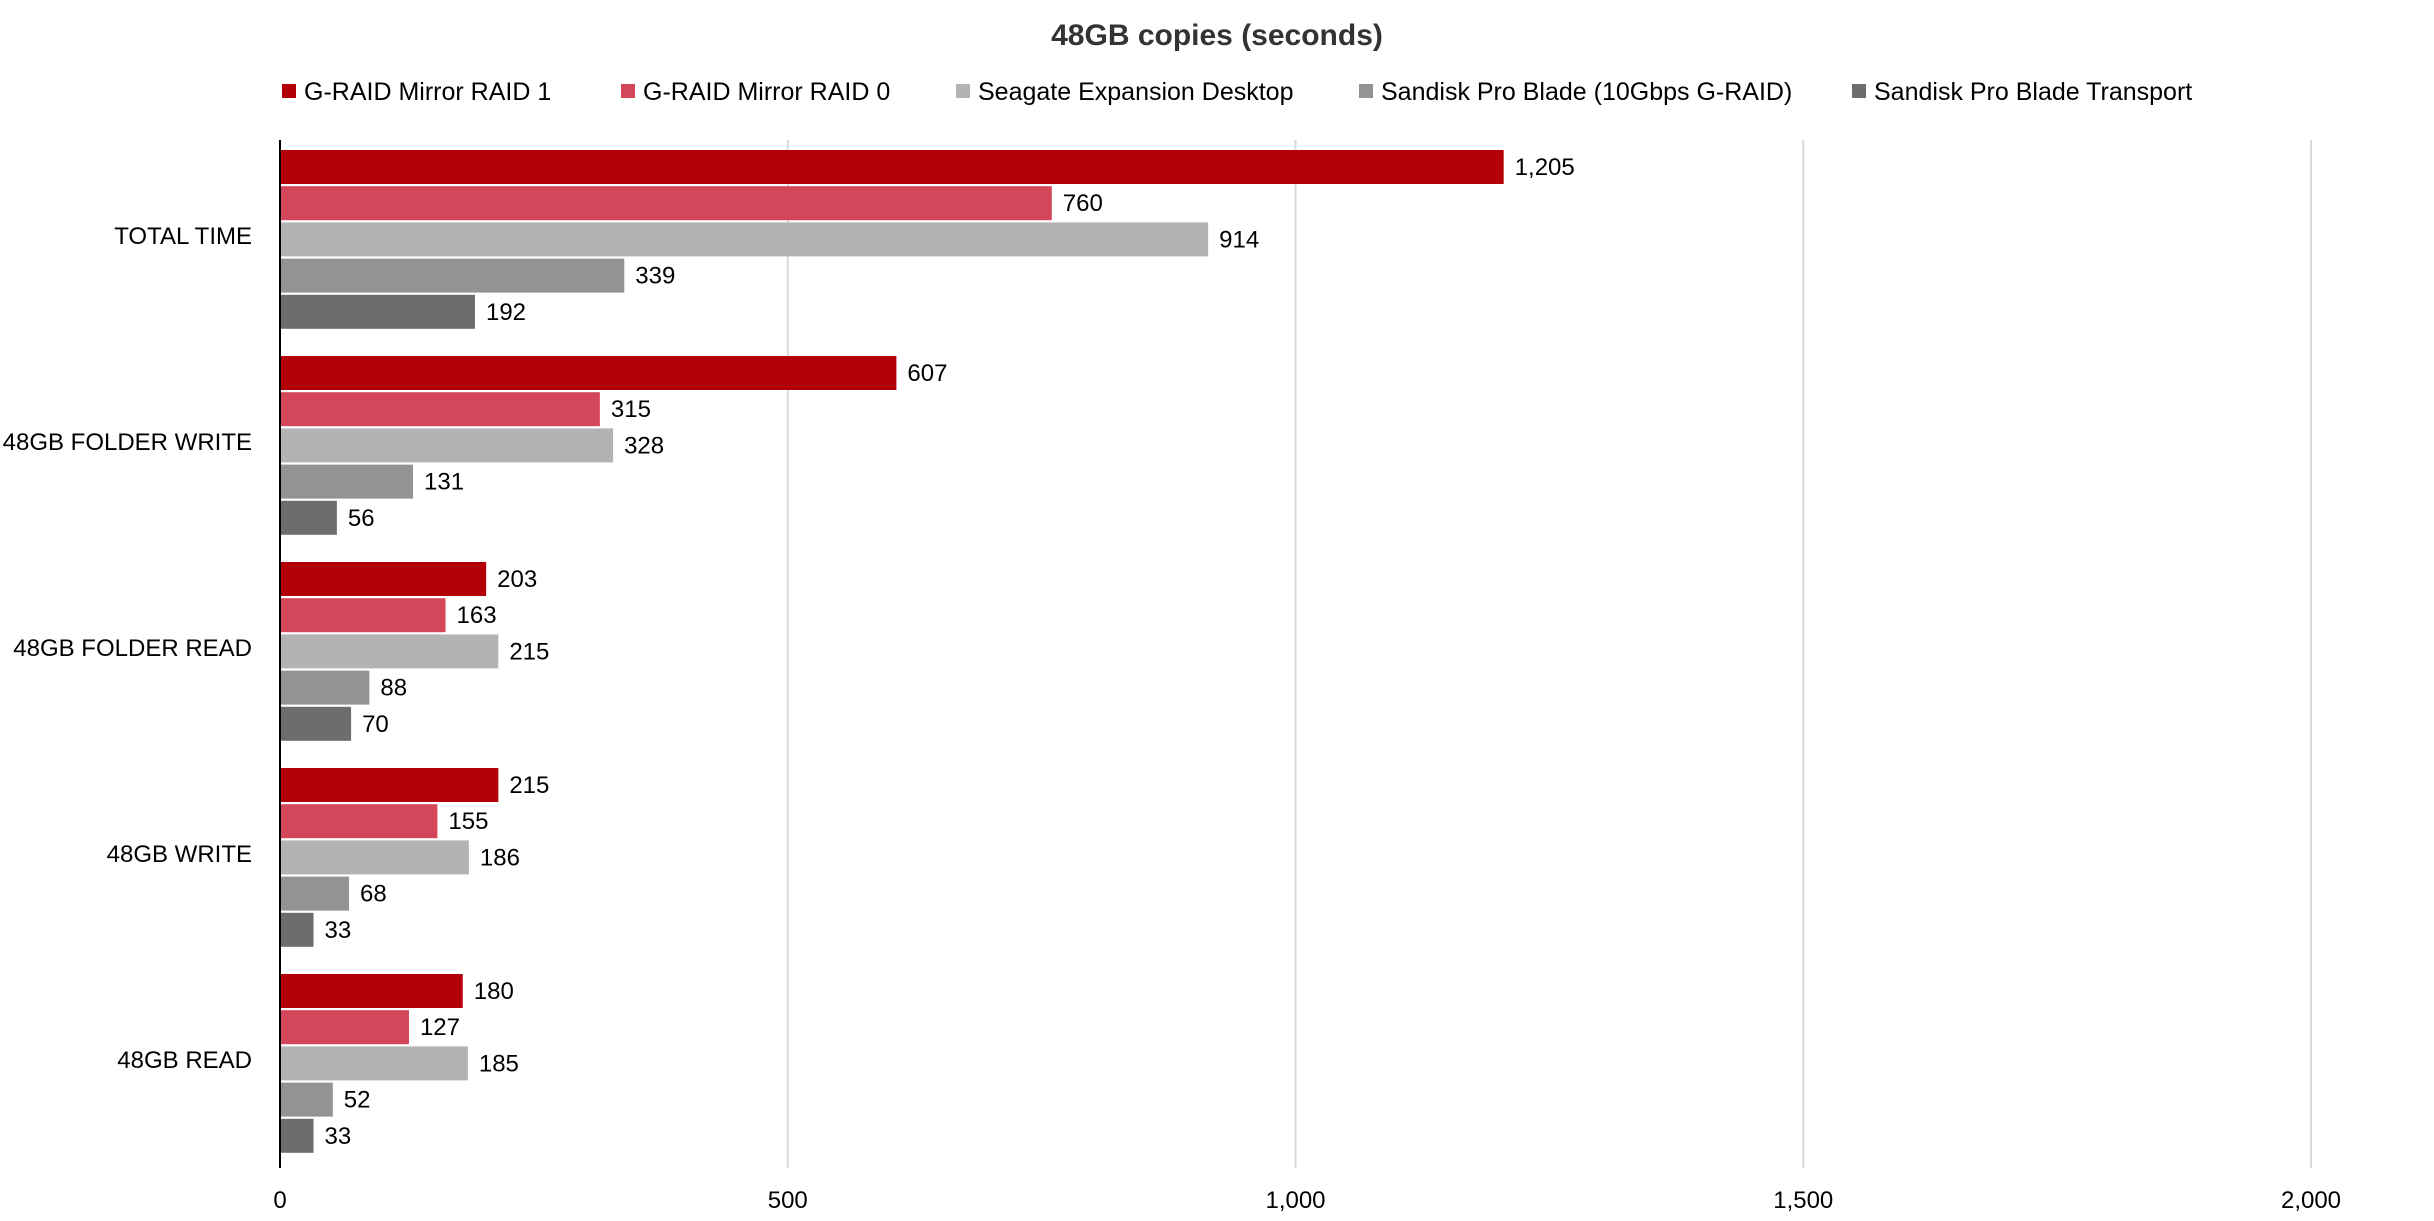  I want to click on legend-item: Sandisk Pro Blade (10Gbps G-RAID), so click(1575, 92).